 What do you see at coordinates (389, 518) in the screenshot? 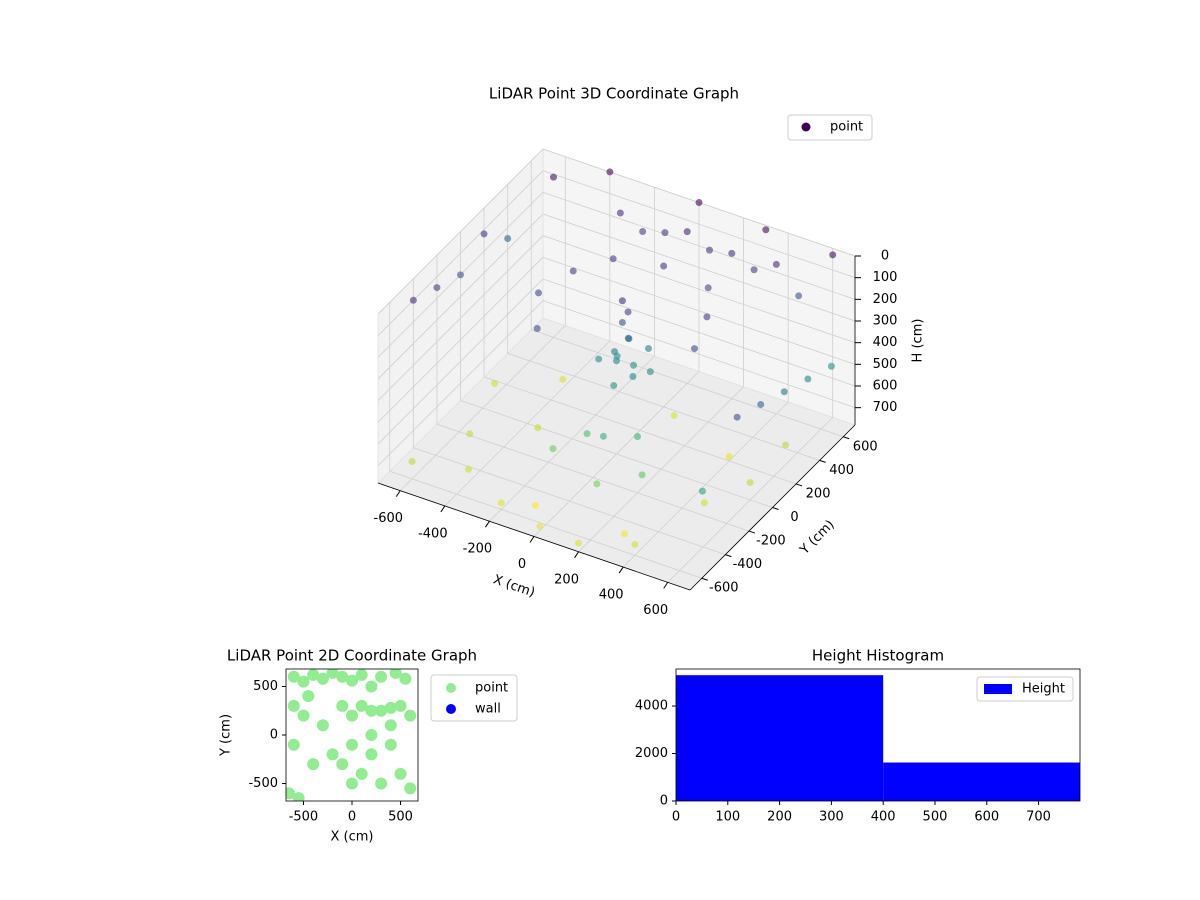
I see `x-tick-label: -600` at bounding box center [389, 518].